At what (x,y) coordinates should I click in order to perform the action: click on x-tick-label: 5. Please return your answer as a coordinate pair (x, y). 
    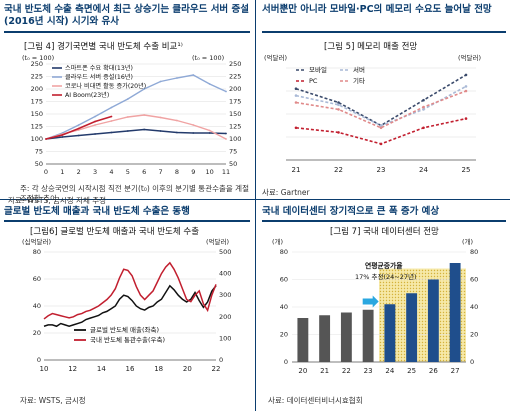
    Looking at the image, I should click on (128, 172).